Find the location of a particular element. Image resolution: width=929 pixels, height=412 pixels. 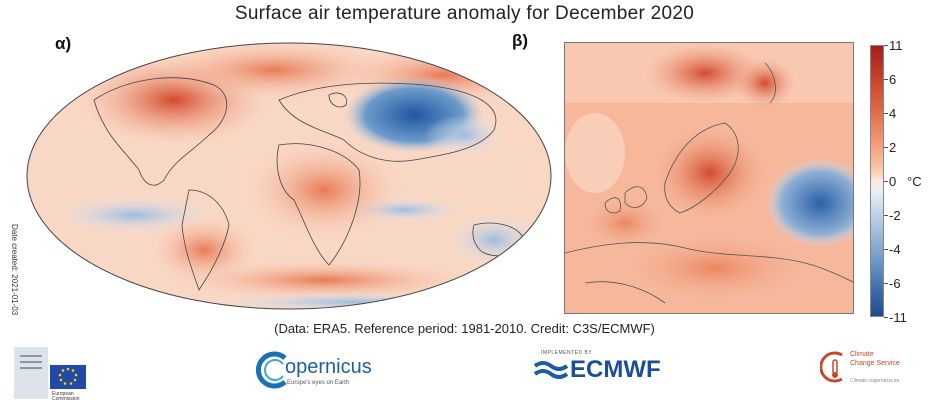

colorbar-tick-label: -4 is located at coordinates (895, 249).